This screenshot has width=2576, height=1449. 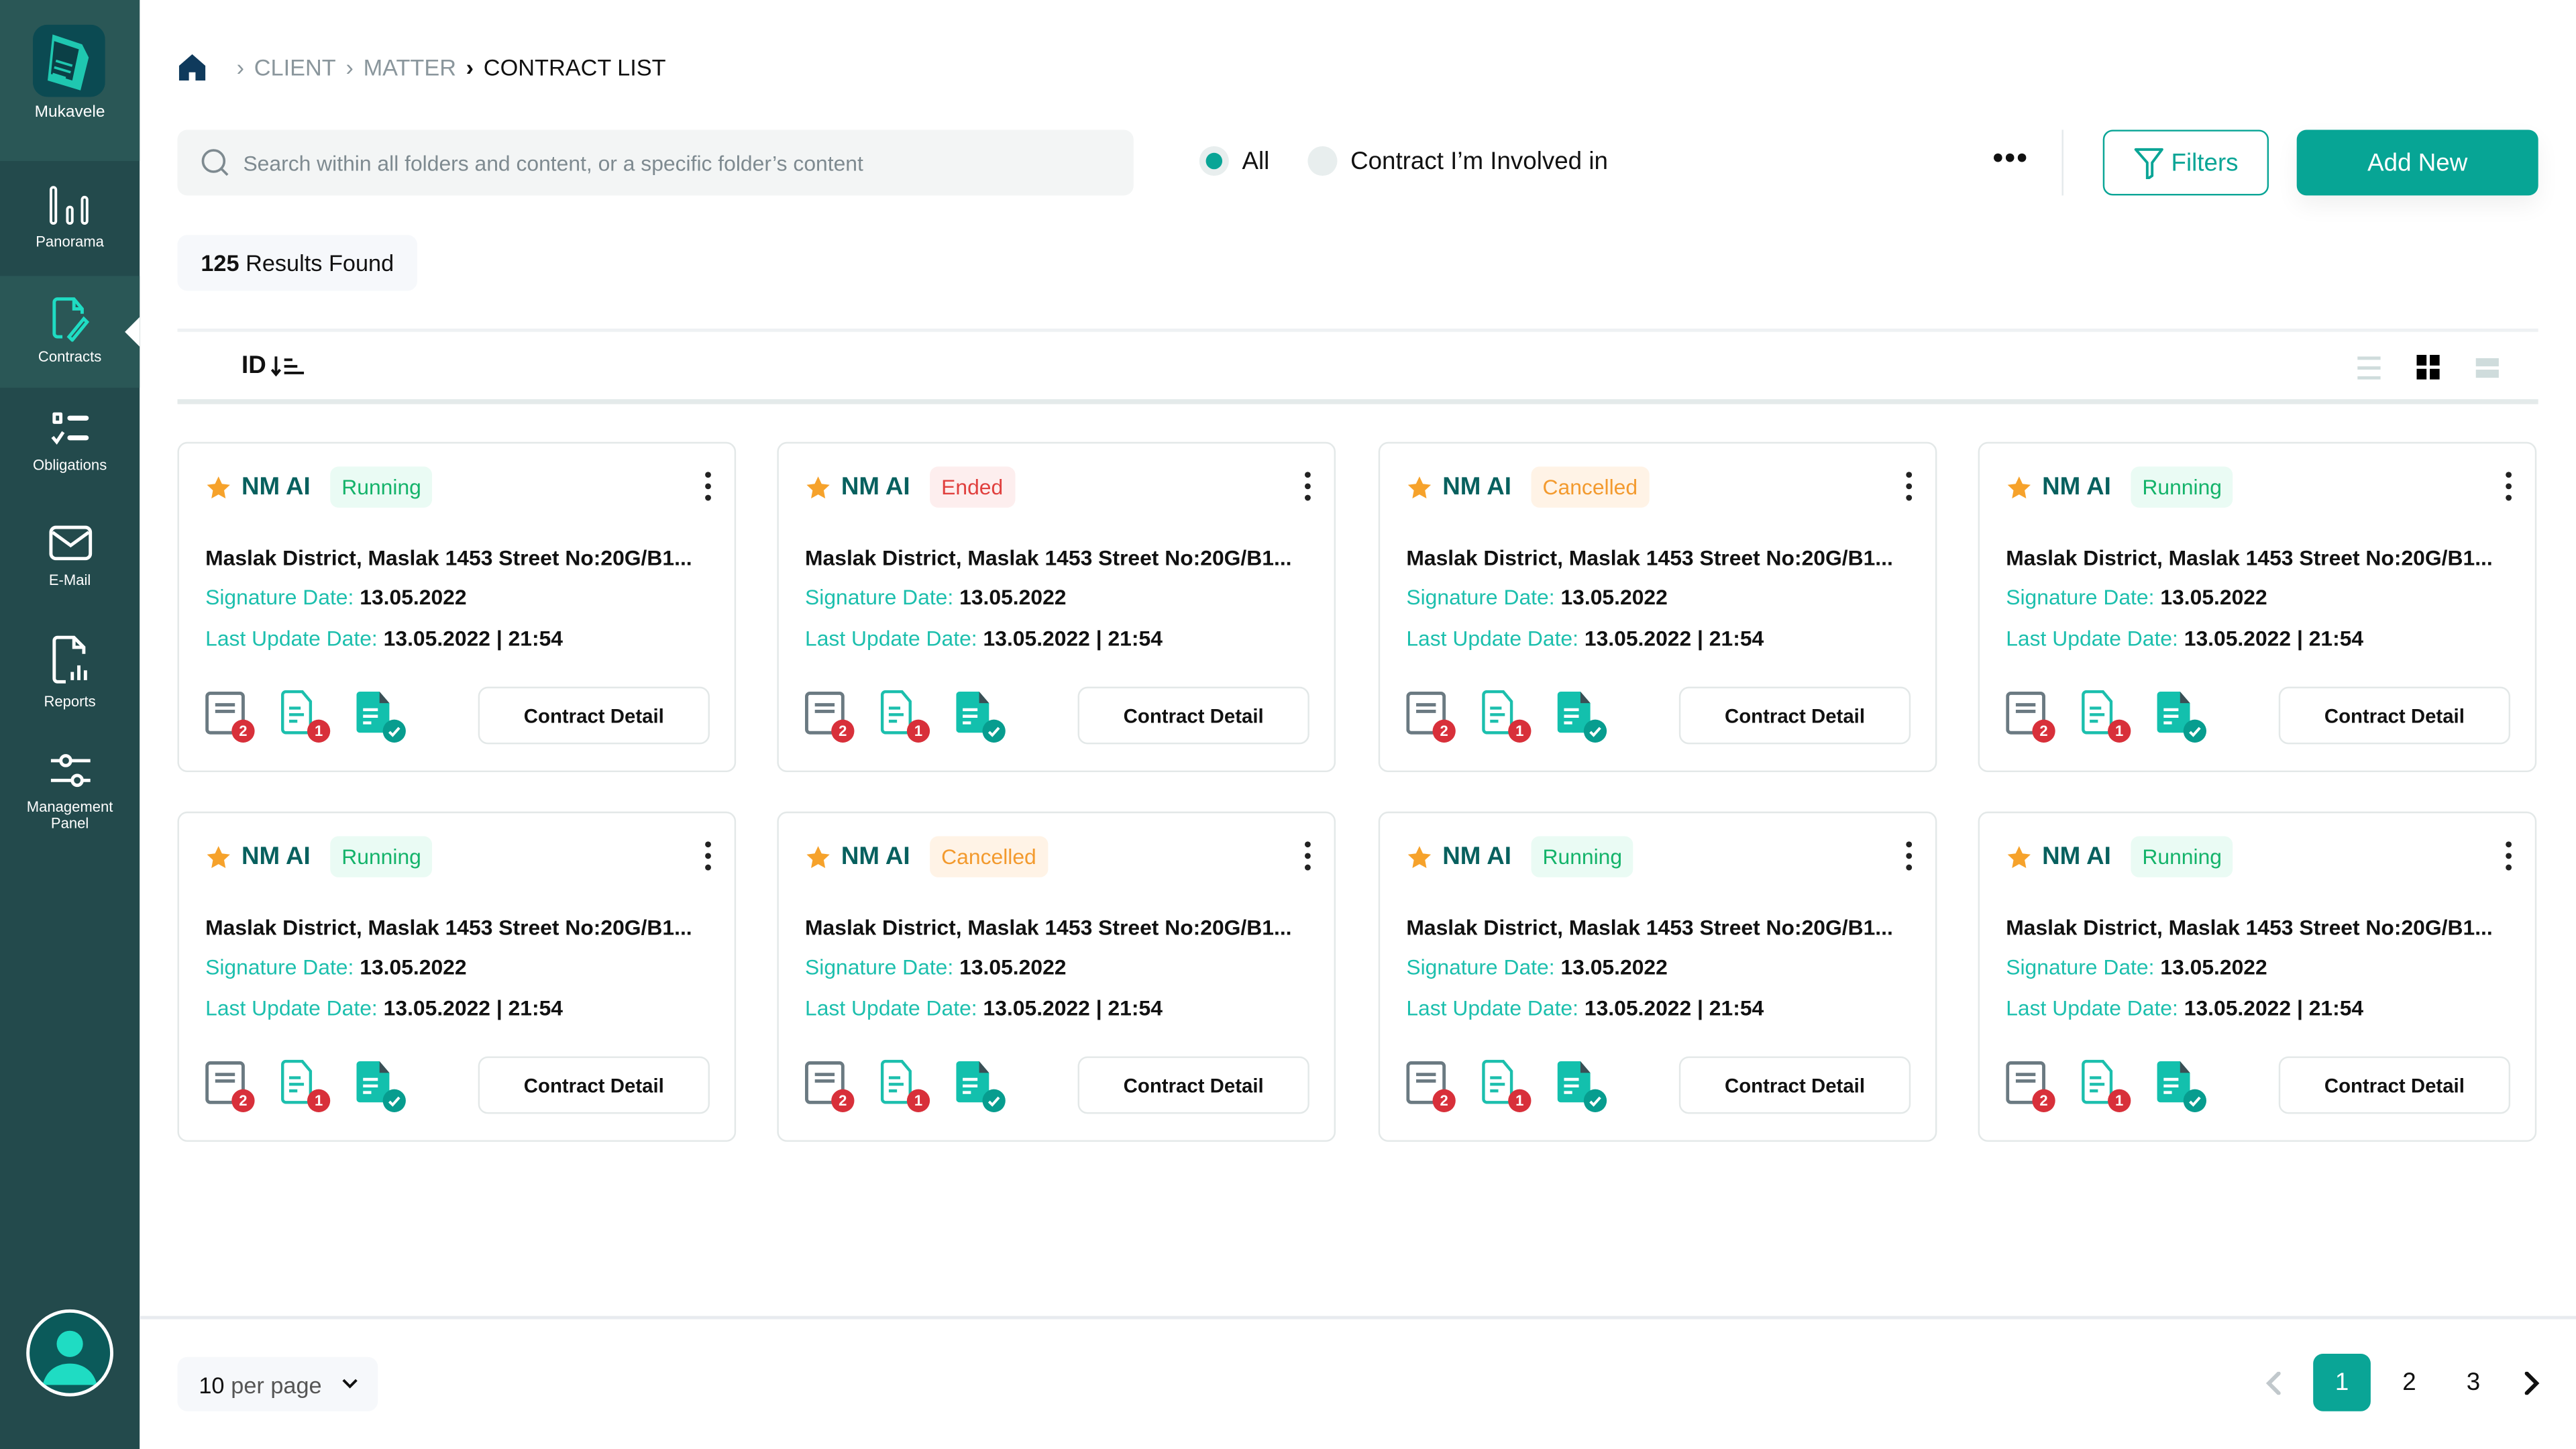 What do you see at coordinates (2532, 1383) in the screenshot?
I see `next-page-icon` at bounding box center [2532, 1383].